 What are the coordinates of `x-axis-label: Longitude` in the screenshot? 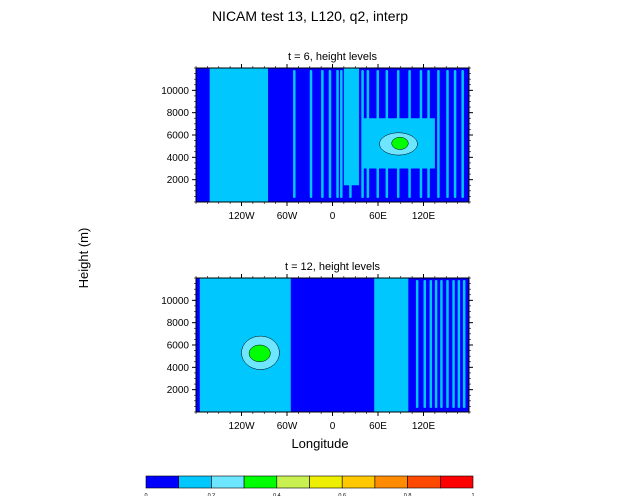 It's located at (319, 443).